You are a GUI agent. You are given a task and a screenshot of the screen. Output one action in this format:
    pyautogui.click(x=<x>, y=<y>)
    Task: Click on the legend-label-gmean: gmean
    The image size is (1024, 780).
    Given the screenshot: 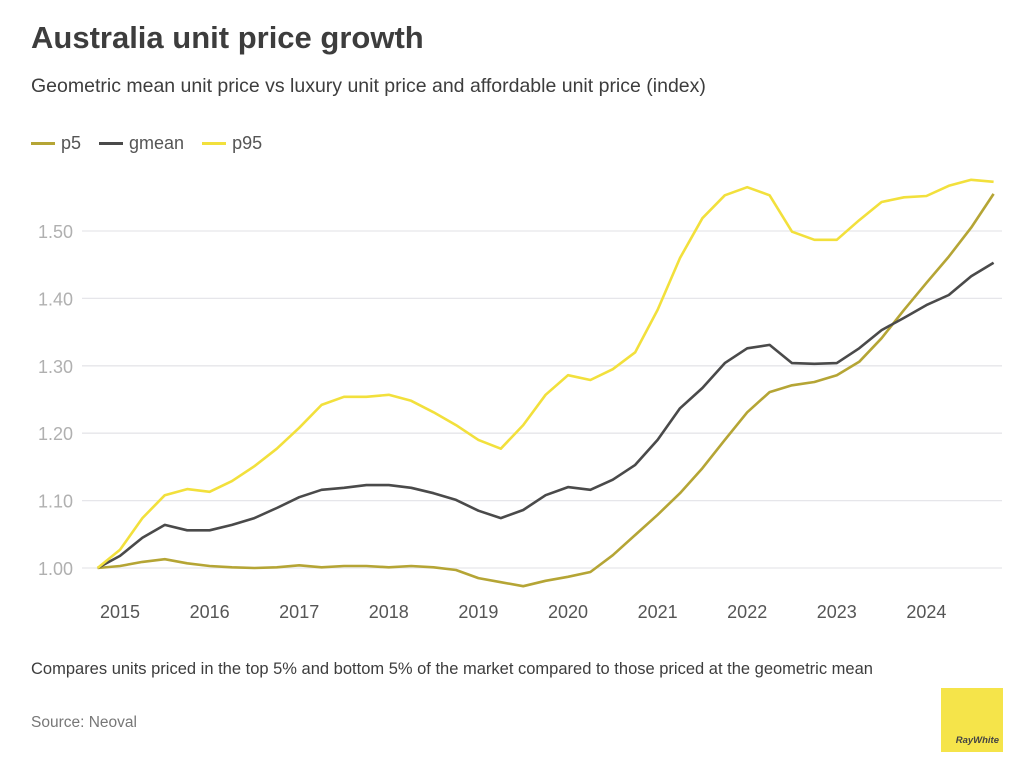 What is the action you would take?
    pyautogui.click(x=157, y=143)
    